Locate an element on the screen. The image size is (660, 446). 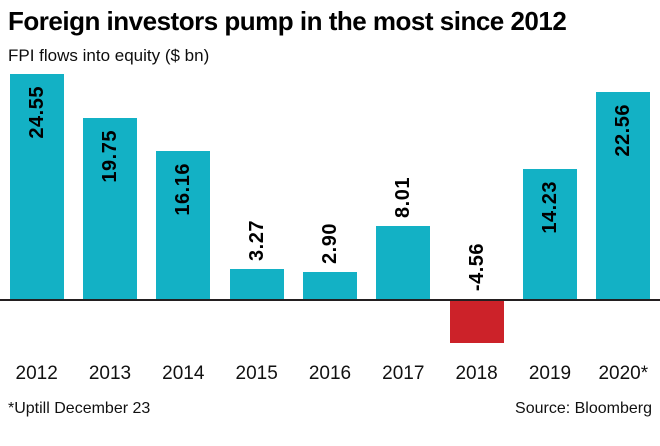
x-axis-label-2017: 2017 is located at coordinates (403, 373).